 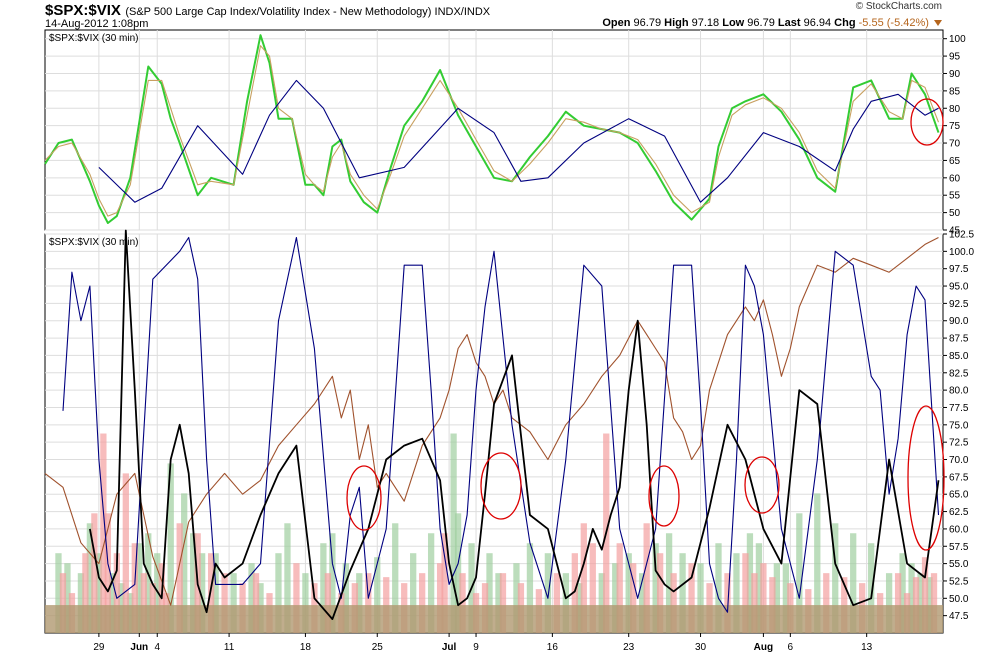 What do you see at coordinates (959, 581) in the screenshot?
I see `y-tick-label: 52.5` at bounding box center [959, 581].